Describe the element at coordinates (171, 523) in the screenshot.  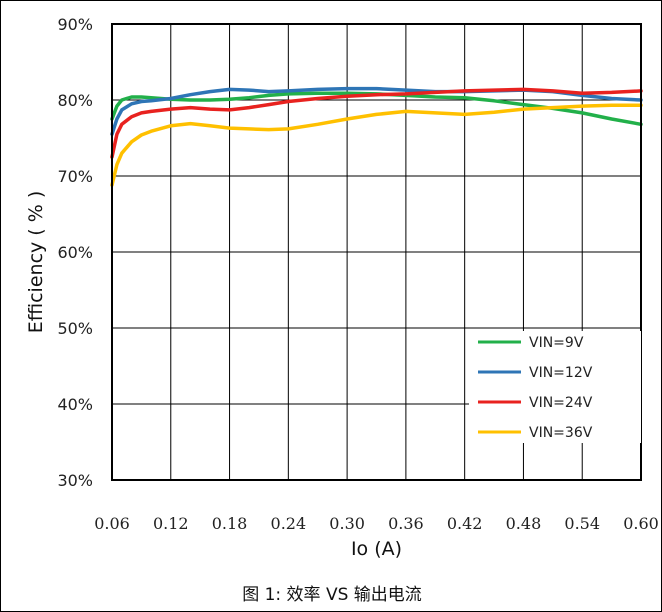
I see `x-tick-label: 0.12` at that location.